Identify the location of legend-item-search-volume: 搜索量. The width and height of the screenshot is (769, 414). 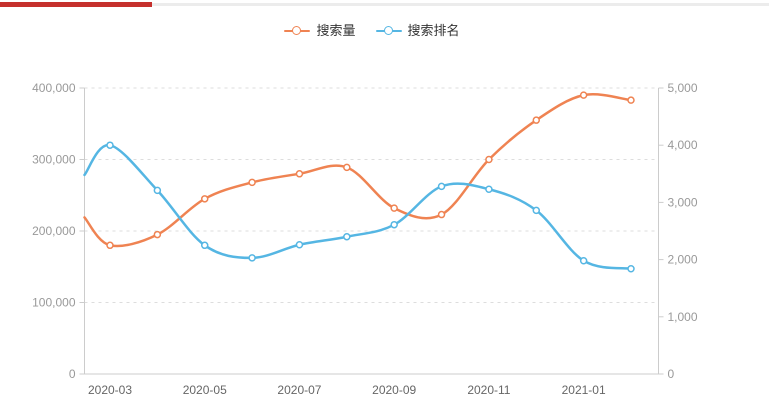
(320, 30).